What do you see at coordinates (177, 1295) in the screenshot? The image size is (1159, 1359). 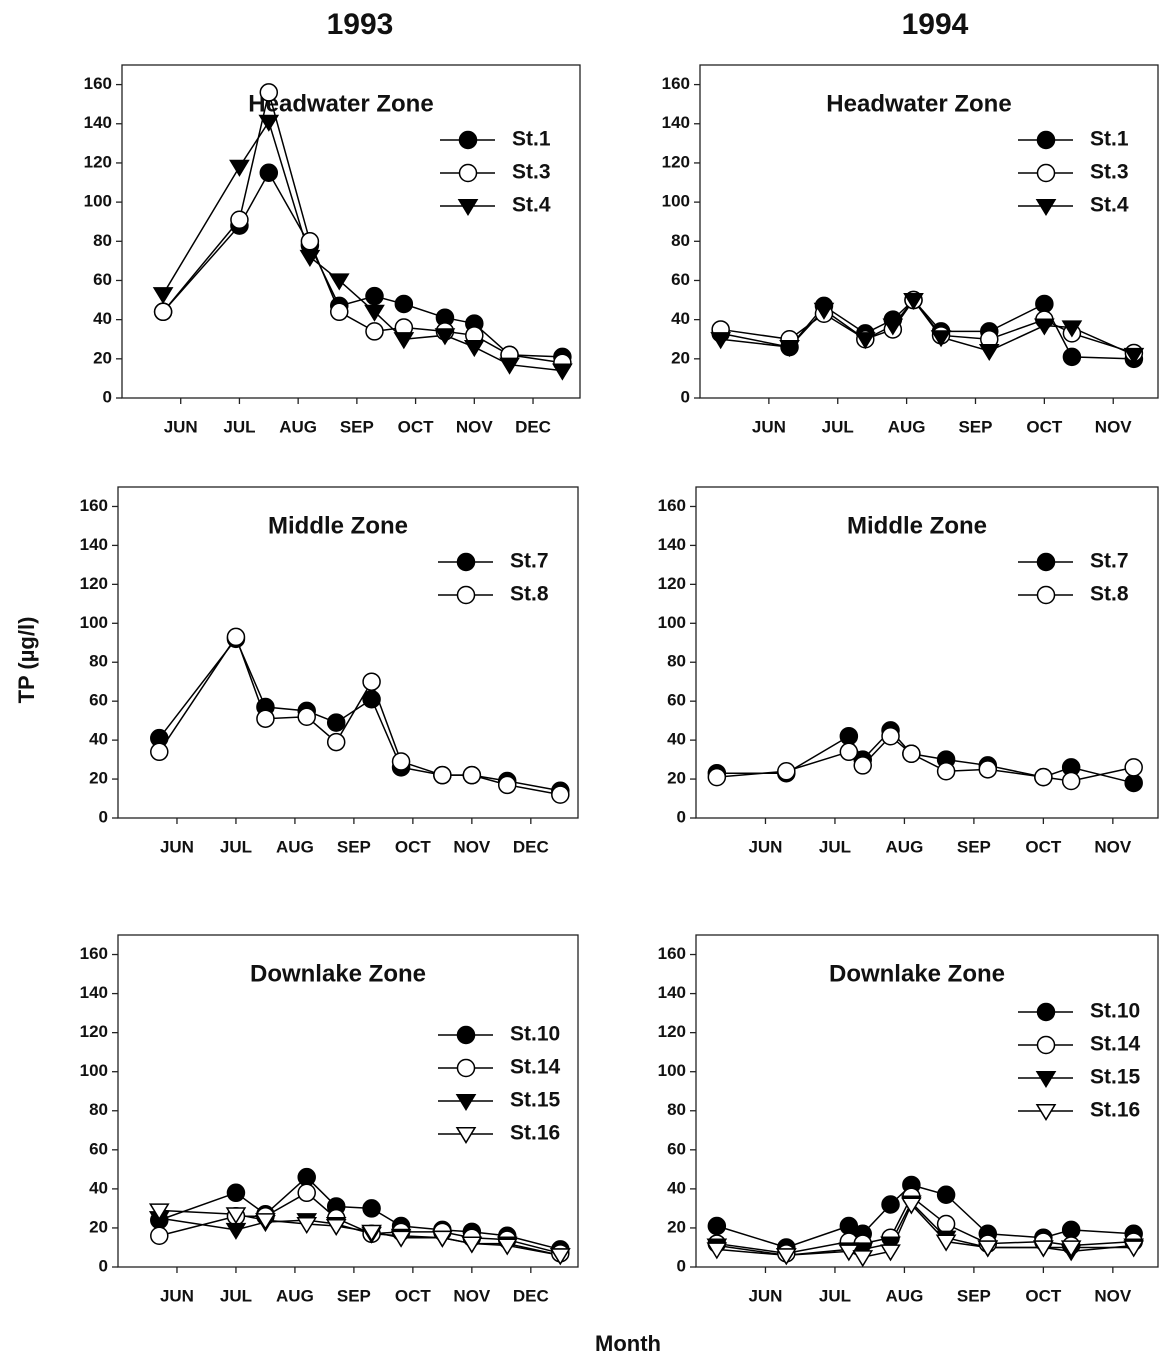 I see `x-tick-label: JUN` at bounding box center [177, 1295].